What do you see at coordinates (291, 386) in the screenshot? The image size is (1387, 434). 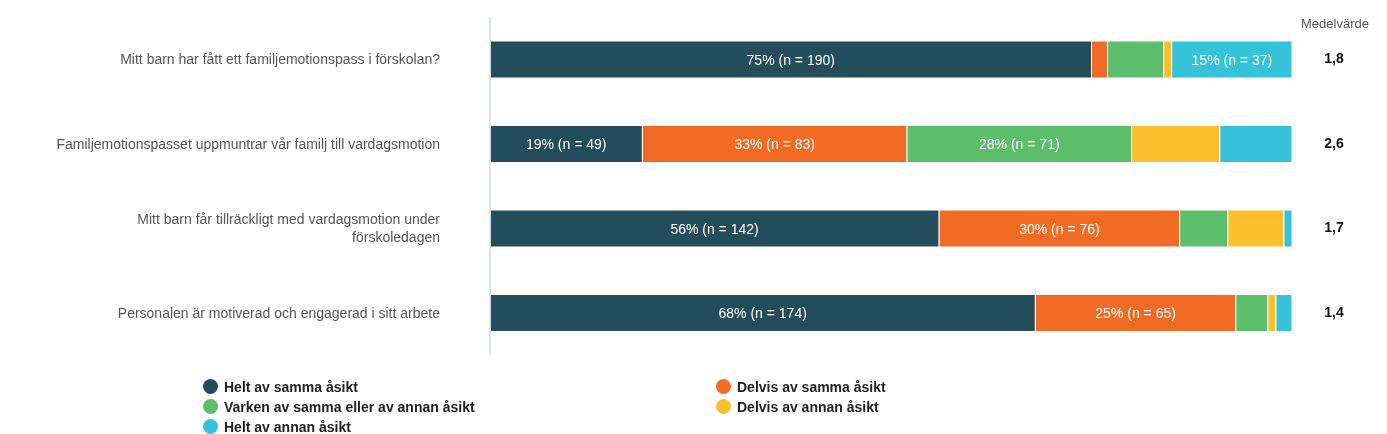 I see `legend-label: Helt av samma åsikt` at bounding box center [291, 386].